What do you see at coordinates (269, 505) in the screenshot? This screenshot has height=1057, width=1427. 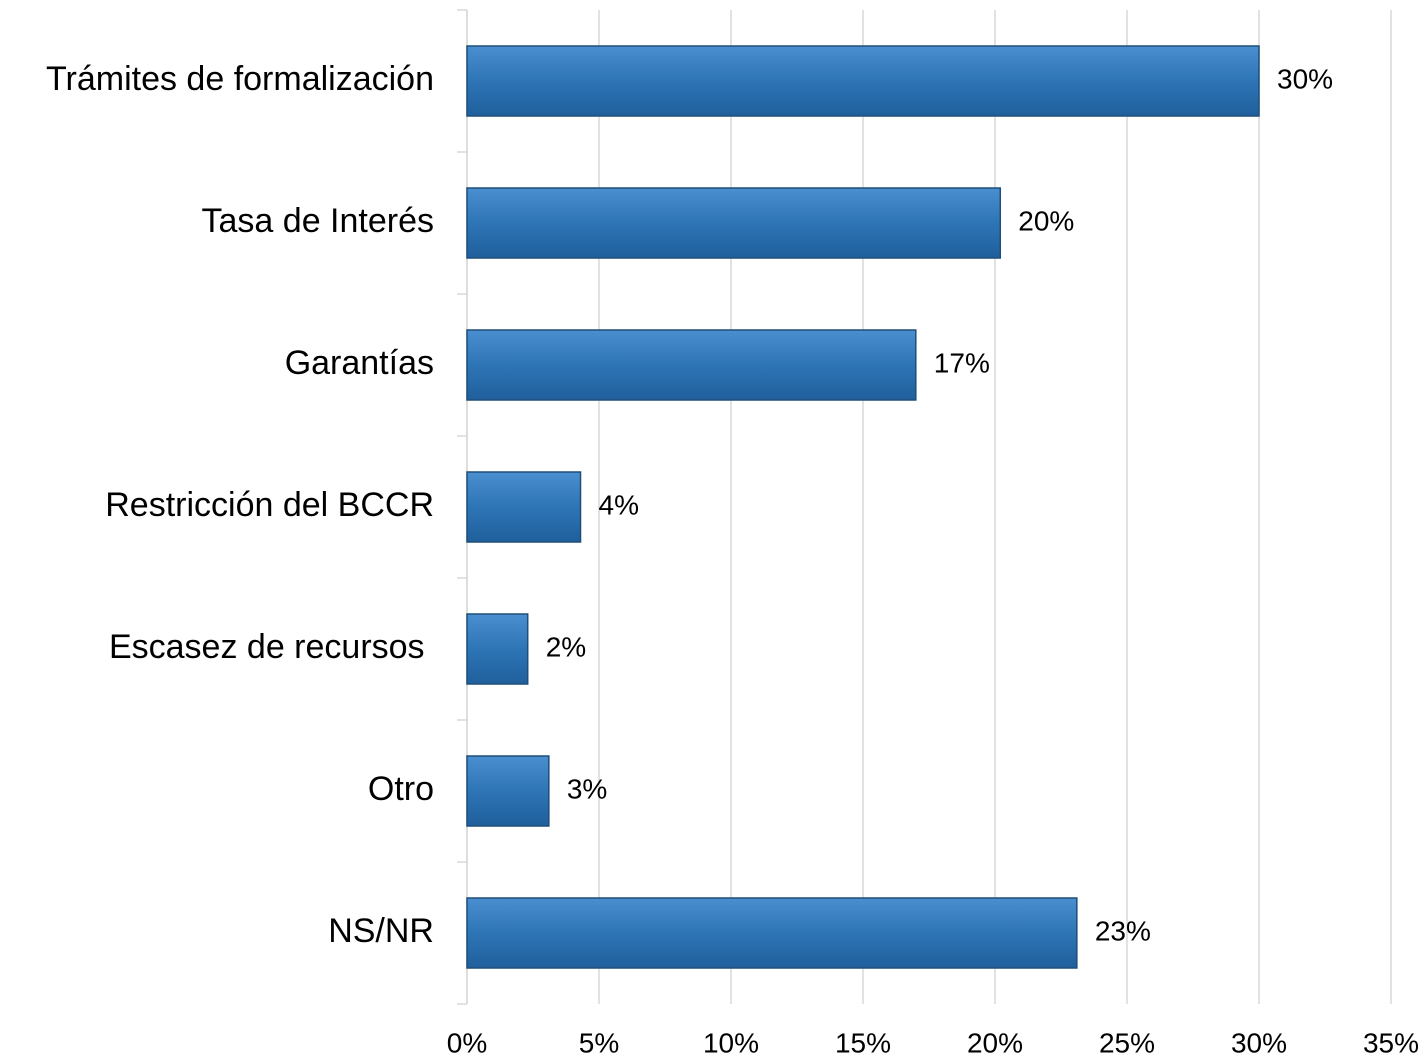 I see `y-tick-label: Restricción del BCCR` at bounding box center [269, 505].